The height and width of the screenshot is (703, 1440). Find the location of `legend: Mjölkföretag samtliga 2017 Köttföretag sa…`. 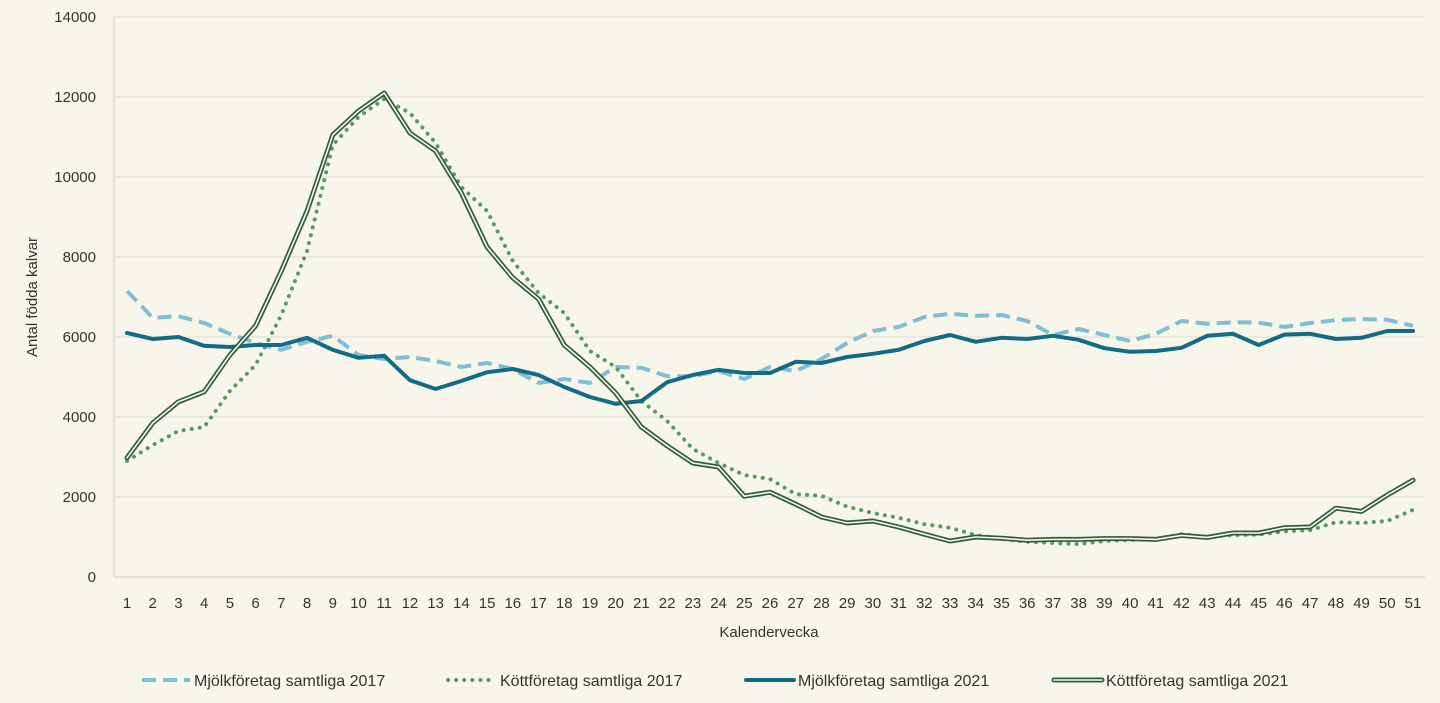

legend: Mjölkföretag samtliga 2017 Köttföretag sa… is located at coordinates (715, 681).